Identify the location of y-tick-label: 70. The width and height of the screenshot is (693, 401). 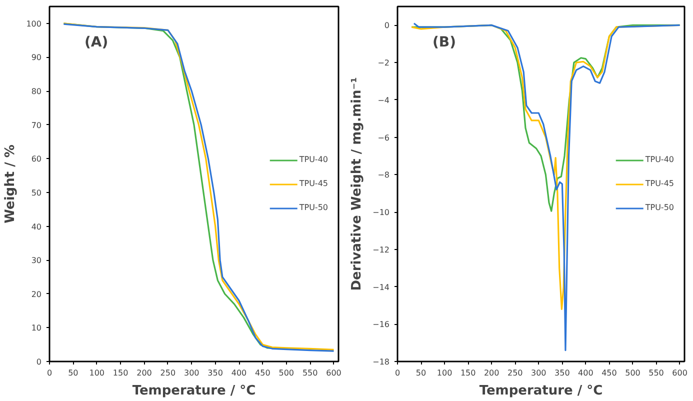
(36, 125).